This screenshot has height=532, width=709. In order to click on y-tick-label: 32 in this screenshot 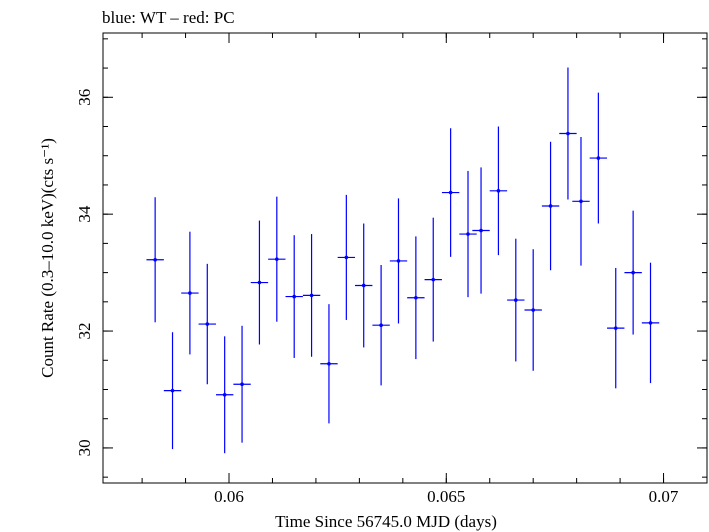, I will do `click(84, 331)`.